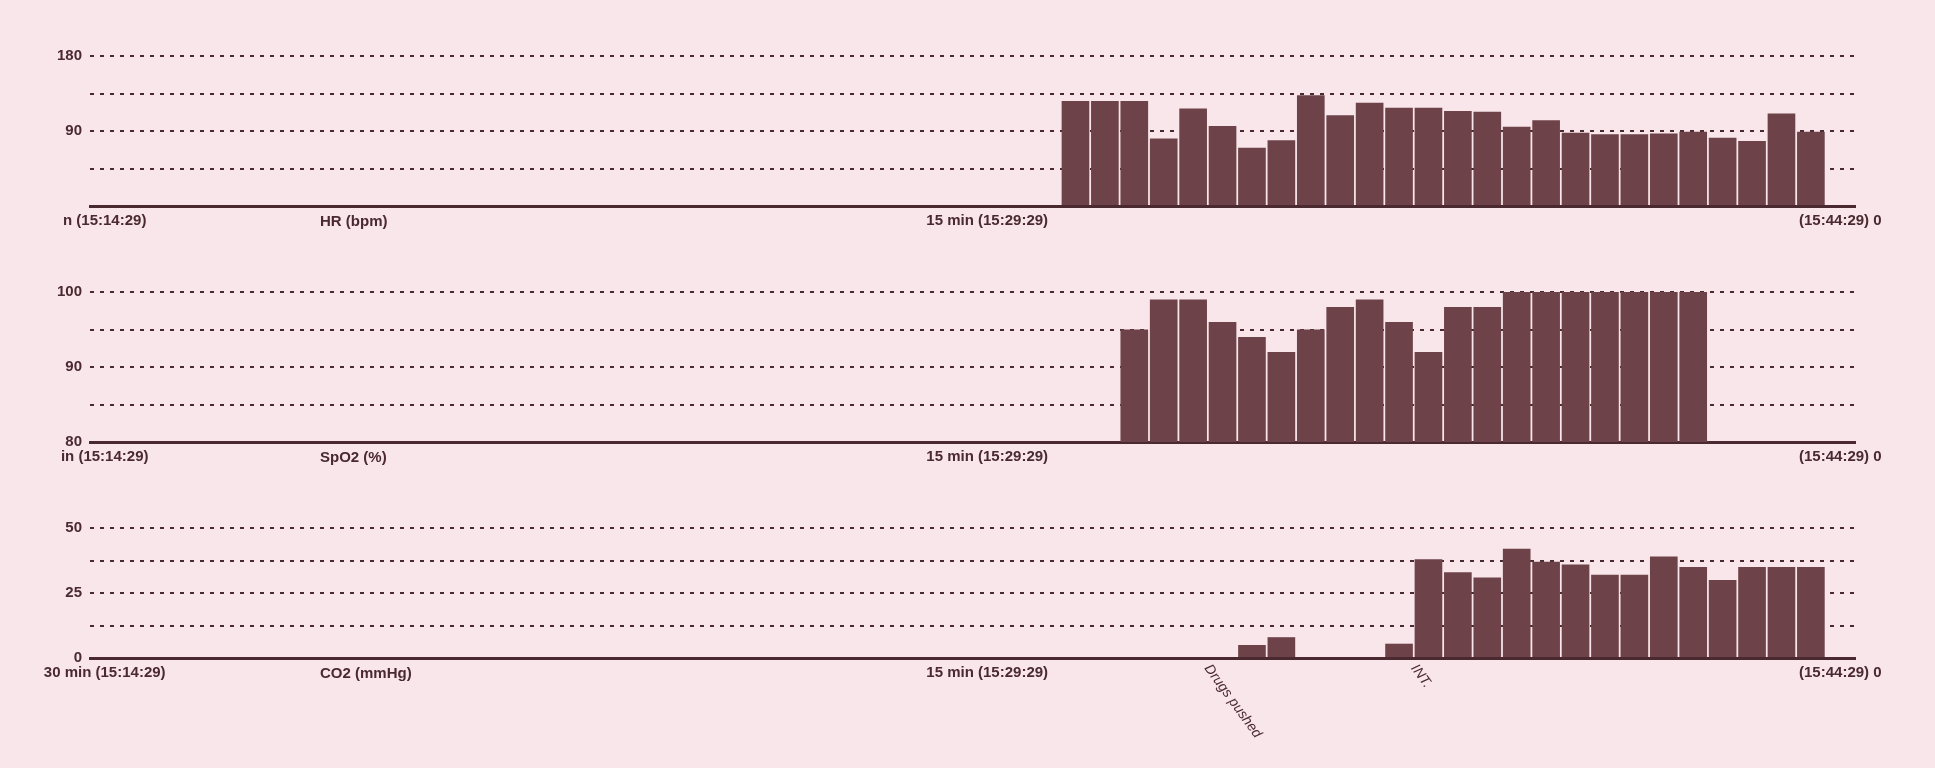 This screenshot has width=1935, height=768. I want to click on text: SpO2 (%), so click(353, 456).